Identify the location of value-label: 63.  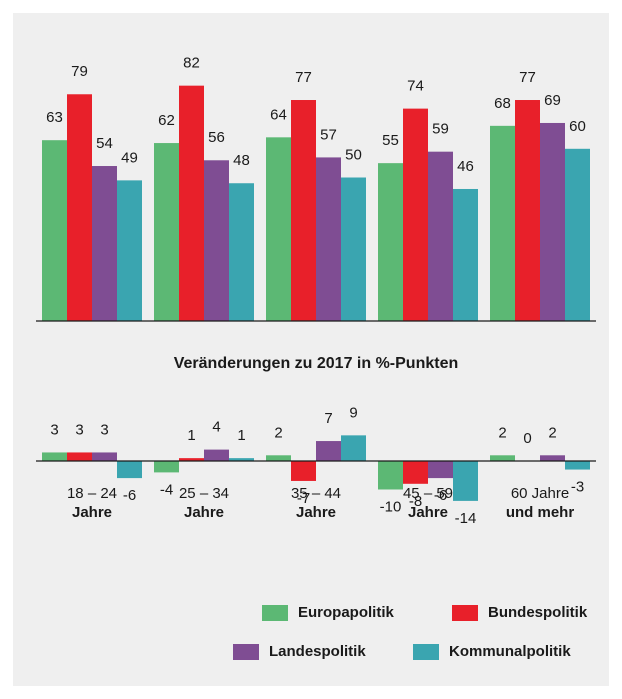
(54, 117).